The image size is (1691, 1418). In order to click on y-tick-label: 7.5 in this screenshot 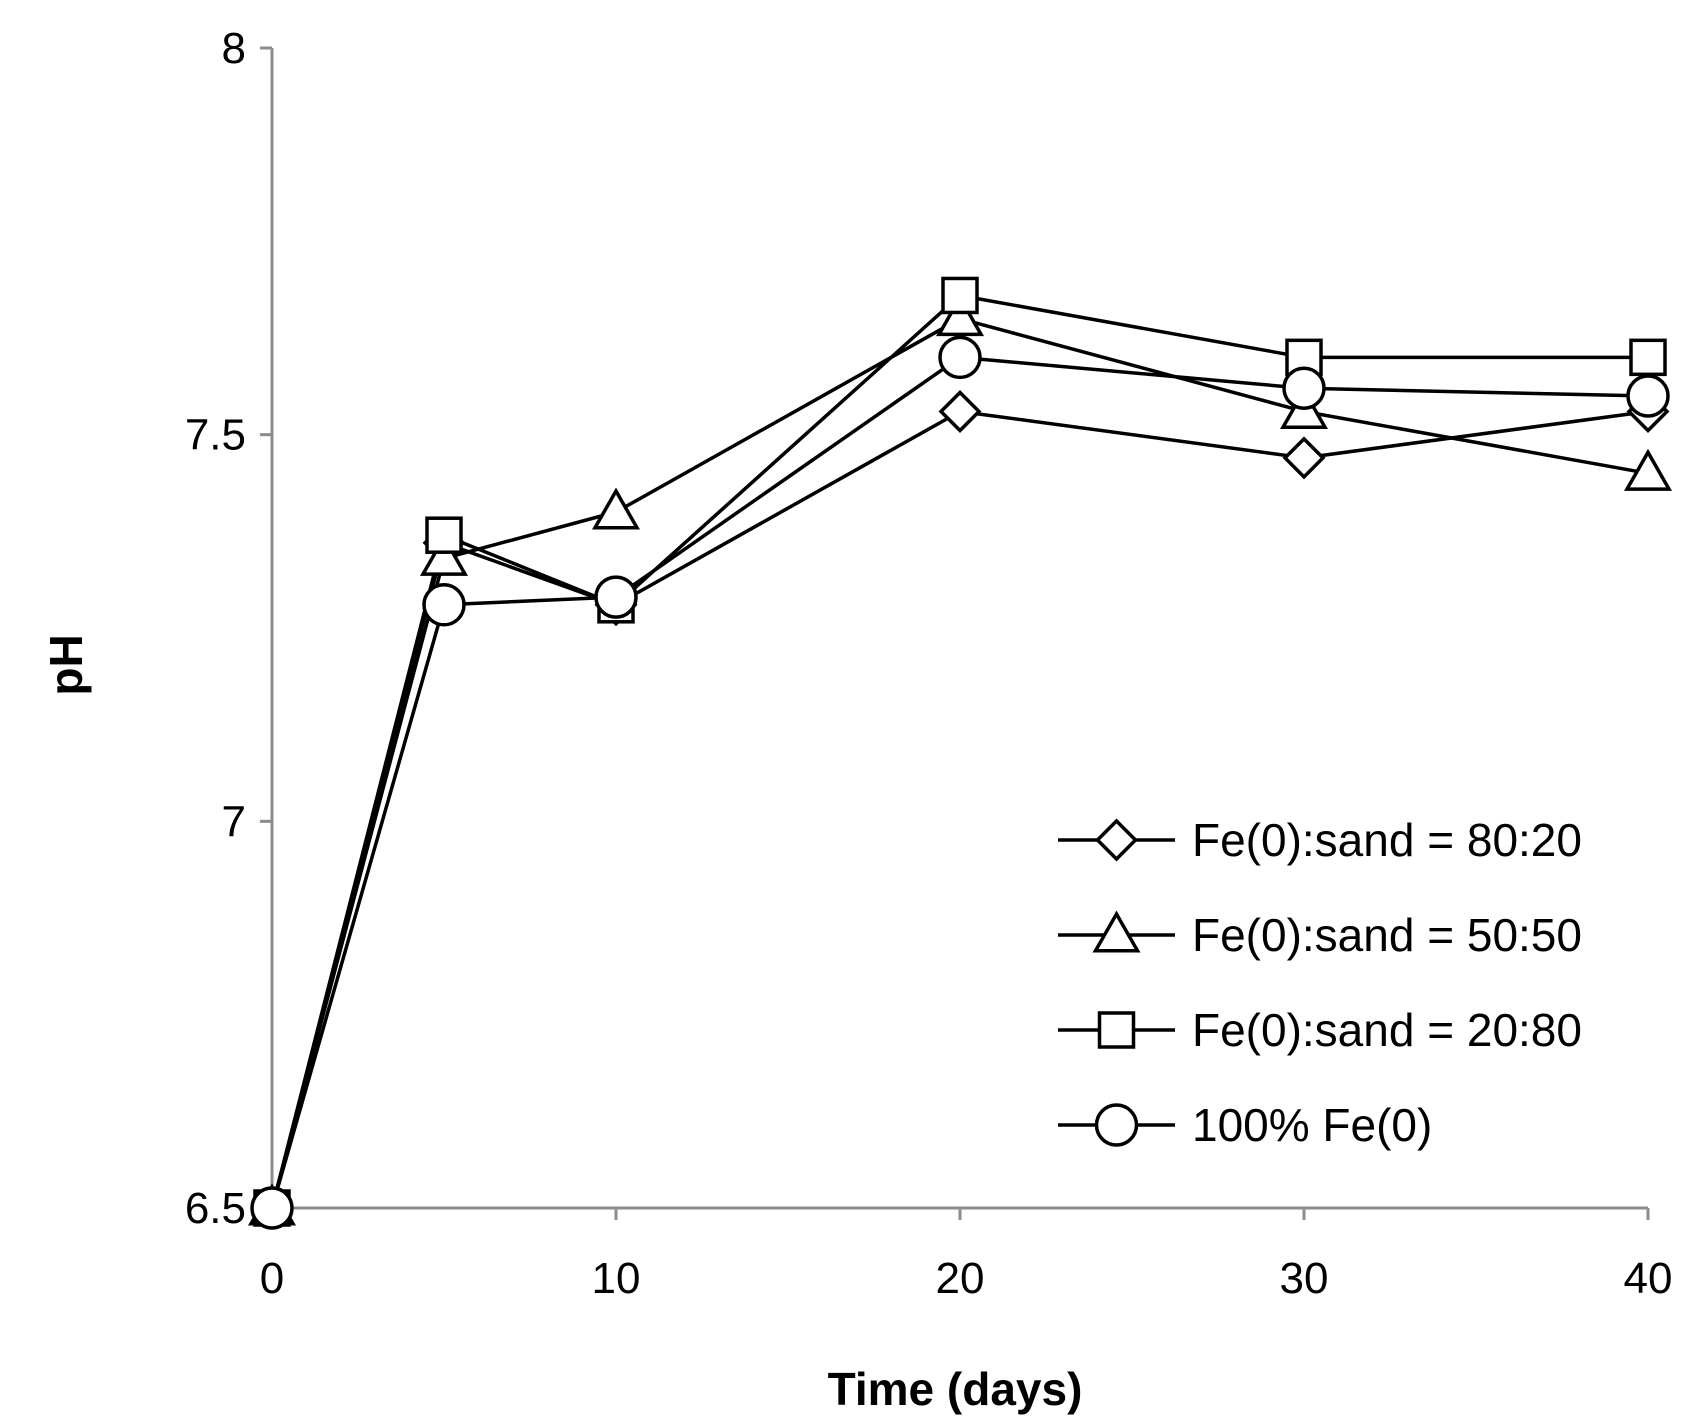, I will do `click(215, 435)`.